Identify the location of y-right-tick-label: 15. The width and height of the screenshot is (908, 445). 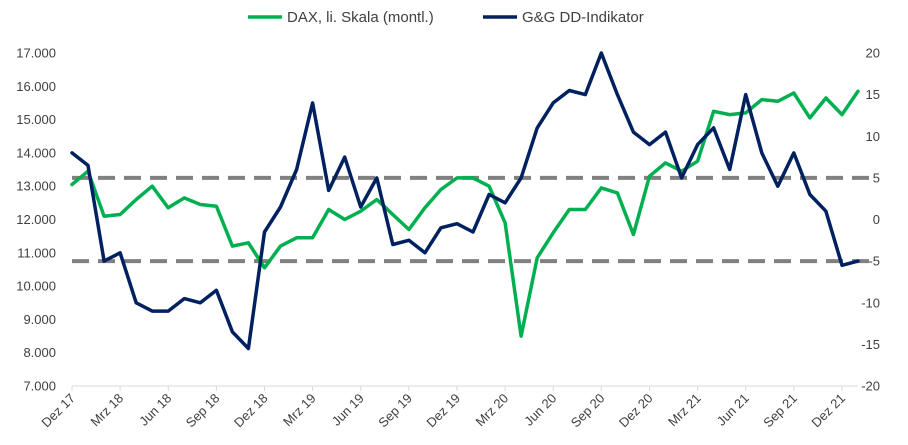
(873, 94).